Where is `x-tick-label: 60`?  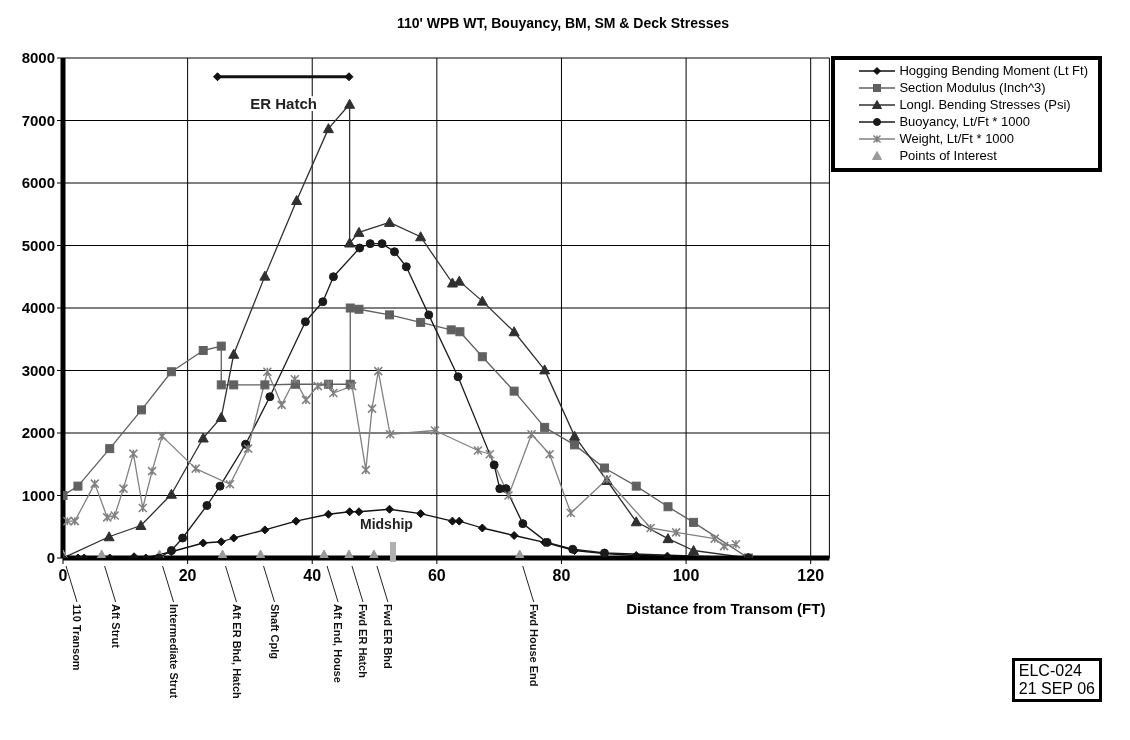
x-tick-label: 60 is located at coordinates (436, 576).